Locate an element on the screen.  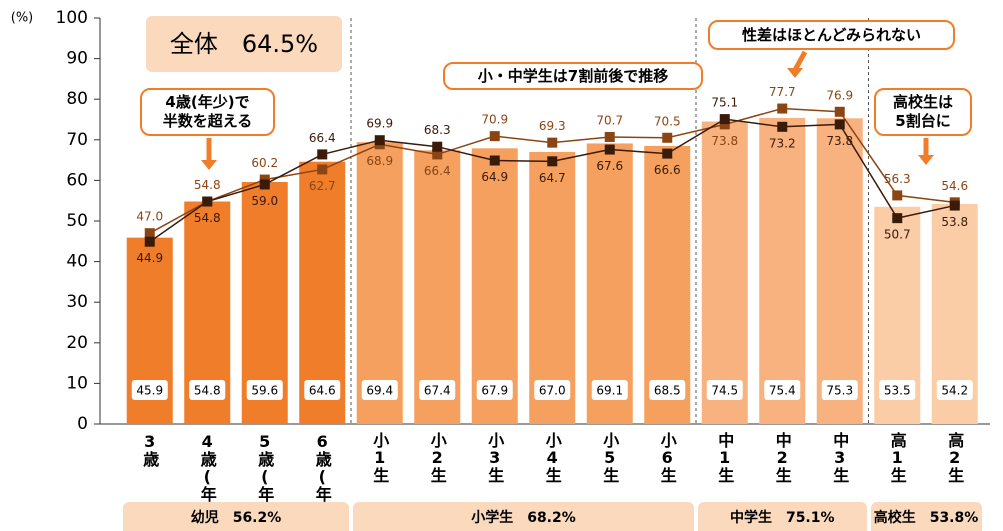
bar-value-label: 54.2 is located at coordinates (954, 391).